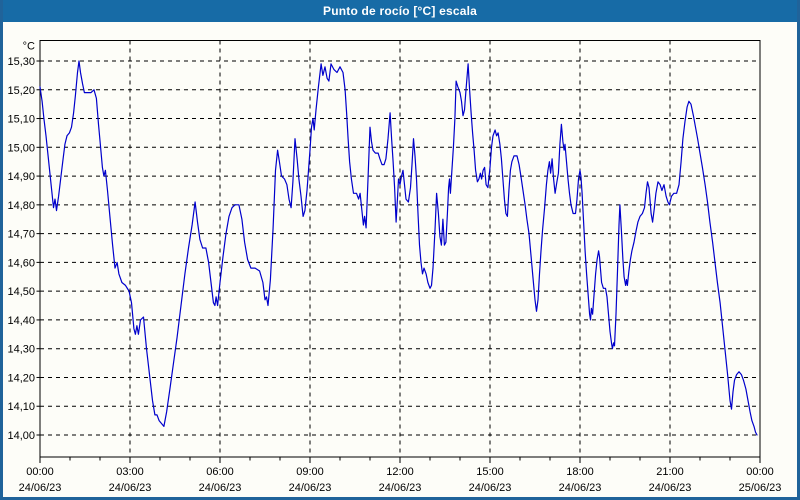  I want to click on svg-text: 15,20, so click(21, 91).